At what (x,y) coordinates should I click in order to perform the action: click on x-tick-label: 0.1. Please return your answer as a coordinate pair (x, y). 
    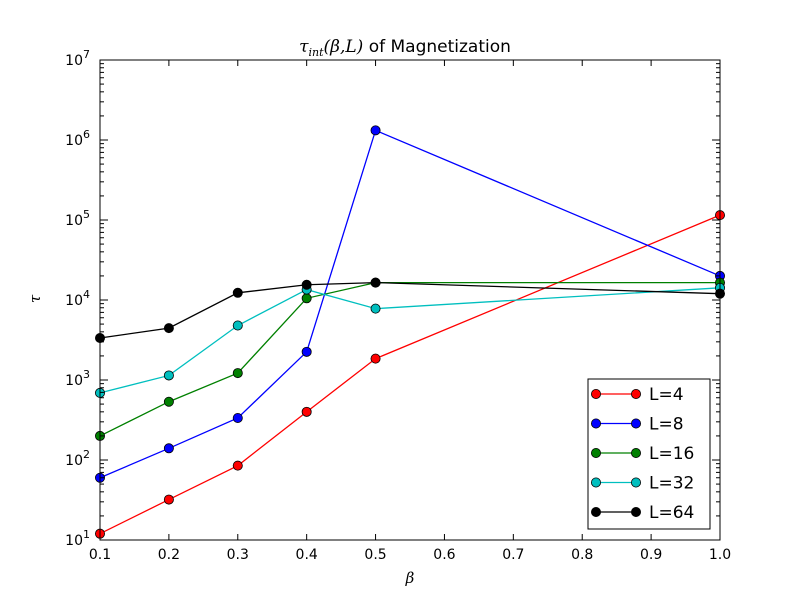
    Looking at the image, I should click on (100, 555).